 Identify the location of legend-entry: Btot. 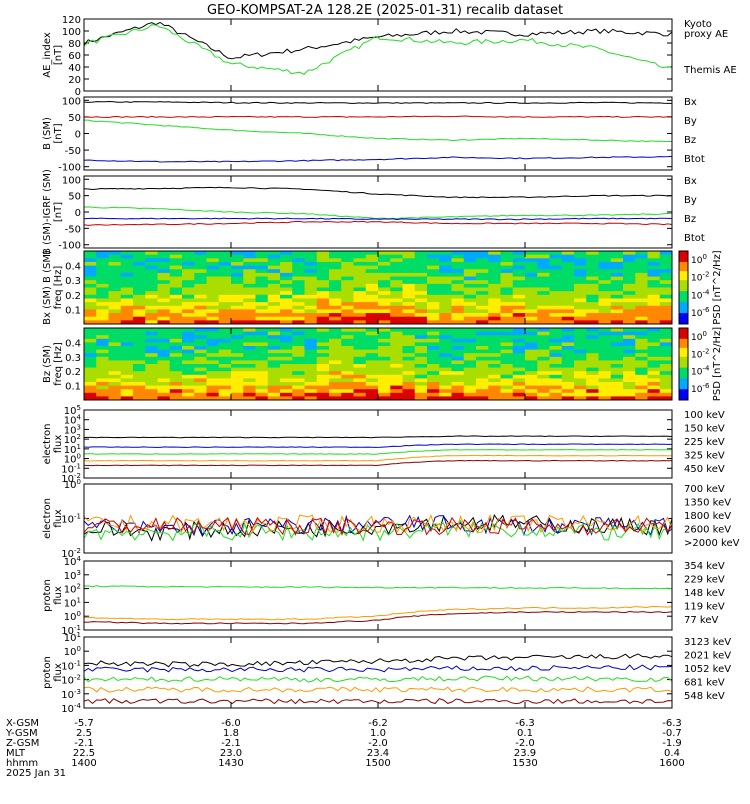
(694, 238).